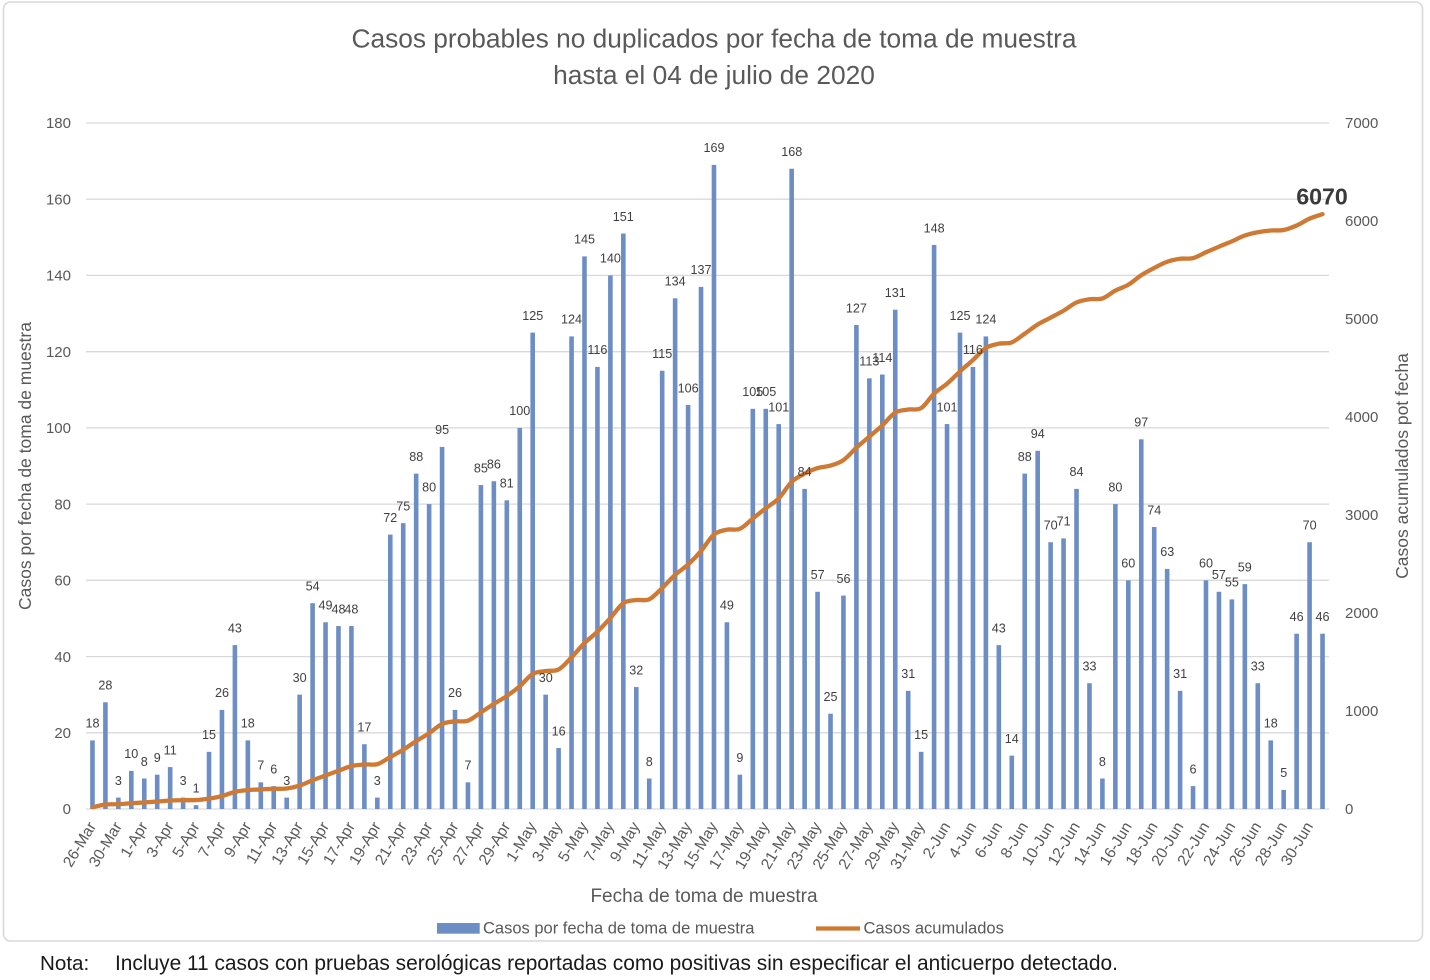 This screenshot has width=1430, height=980. What do you see at coordinates (584, 240) in the screenshot?
I see `svg-text: 145` at bounding box center [584, 240].